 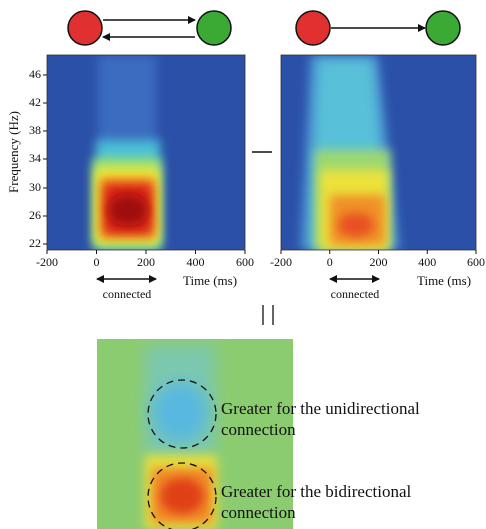 What do you see at coordinates (149, 28) in the screenshot?
I see `bidirectional-icon` at bounding box center [149, 28].